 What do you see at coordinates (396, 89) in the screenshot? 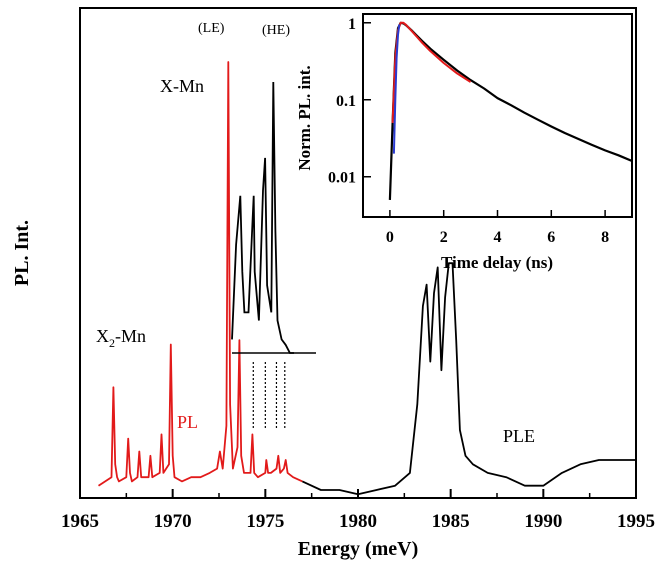
I see `inset-decay-line` at bounding box center [396, 89].